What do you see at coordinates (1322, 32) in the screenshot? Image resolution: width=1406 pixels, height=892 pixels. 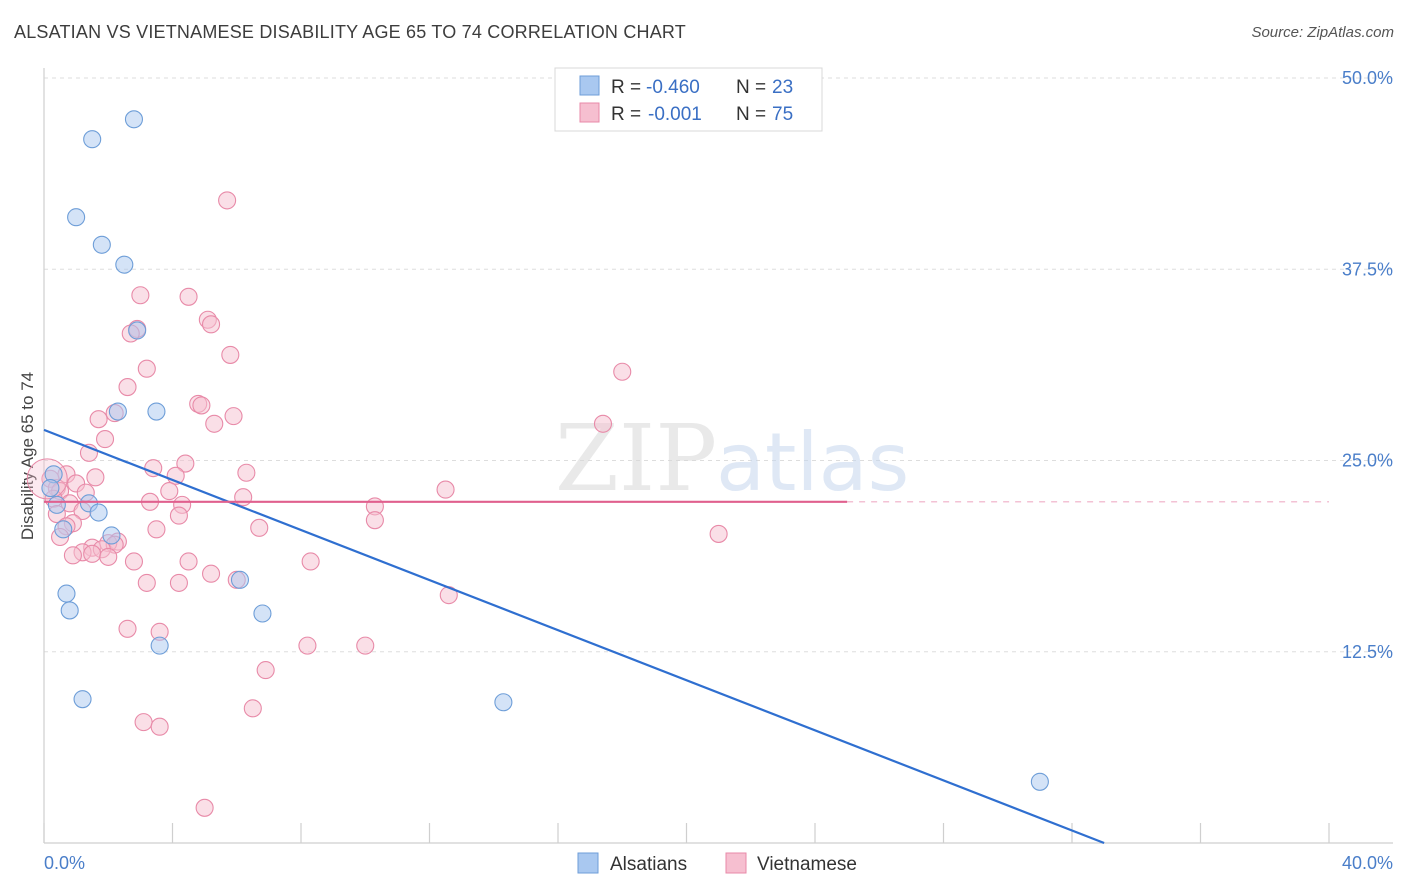 I see `source-label: Source: ZipAtlas.com` at bounding box center [1322, 32].